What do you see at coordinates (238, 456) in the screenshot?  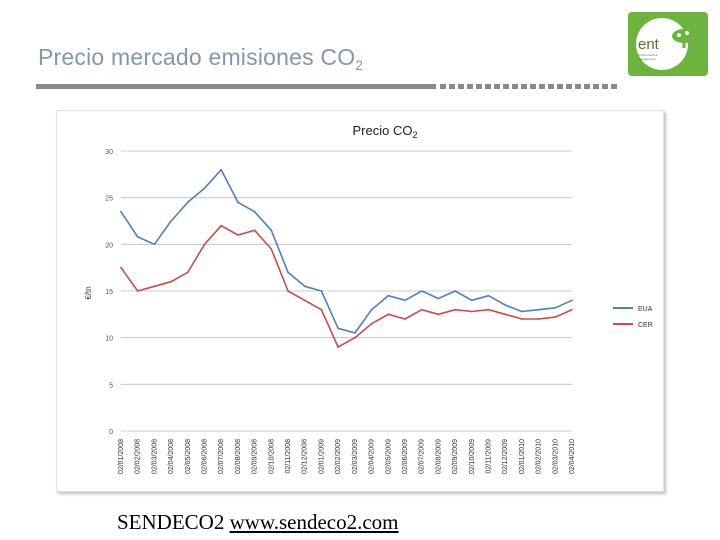 I see `x-tick-label: 02/08/2008` at bounding box center [238, 456].